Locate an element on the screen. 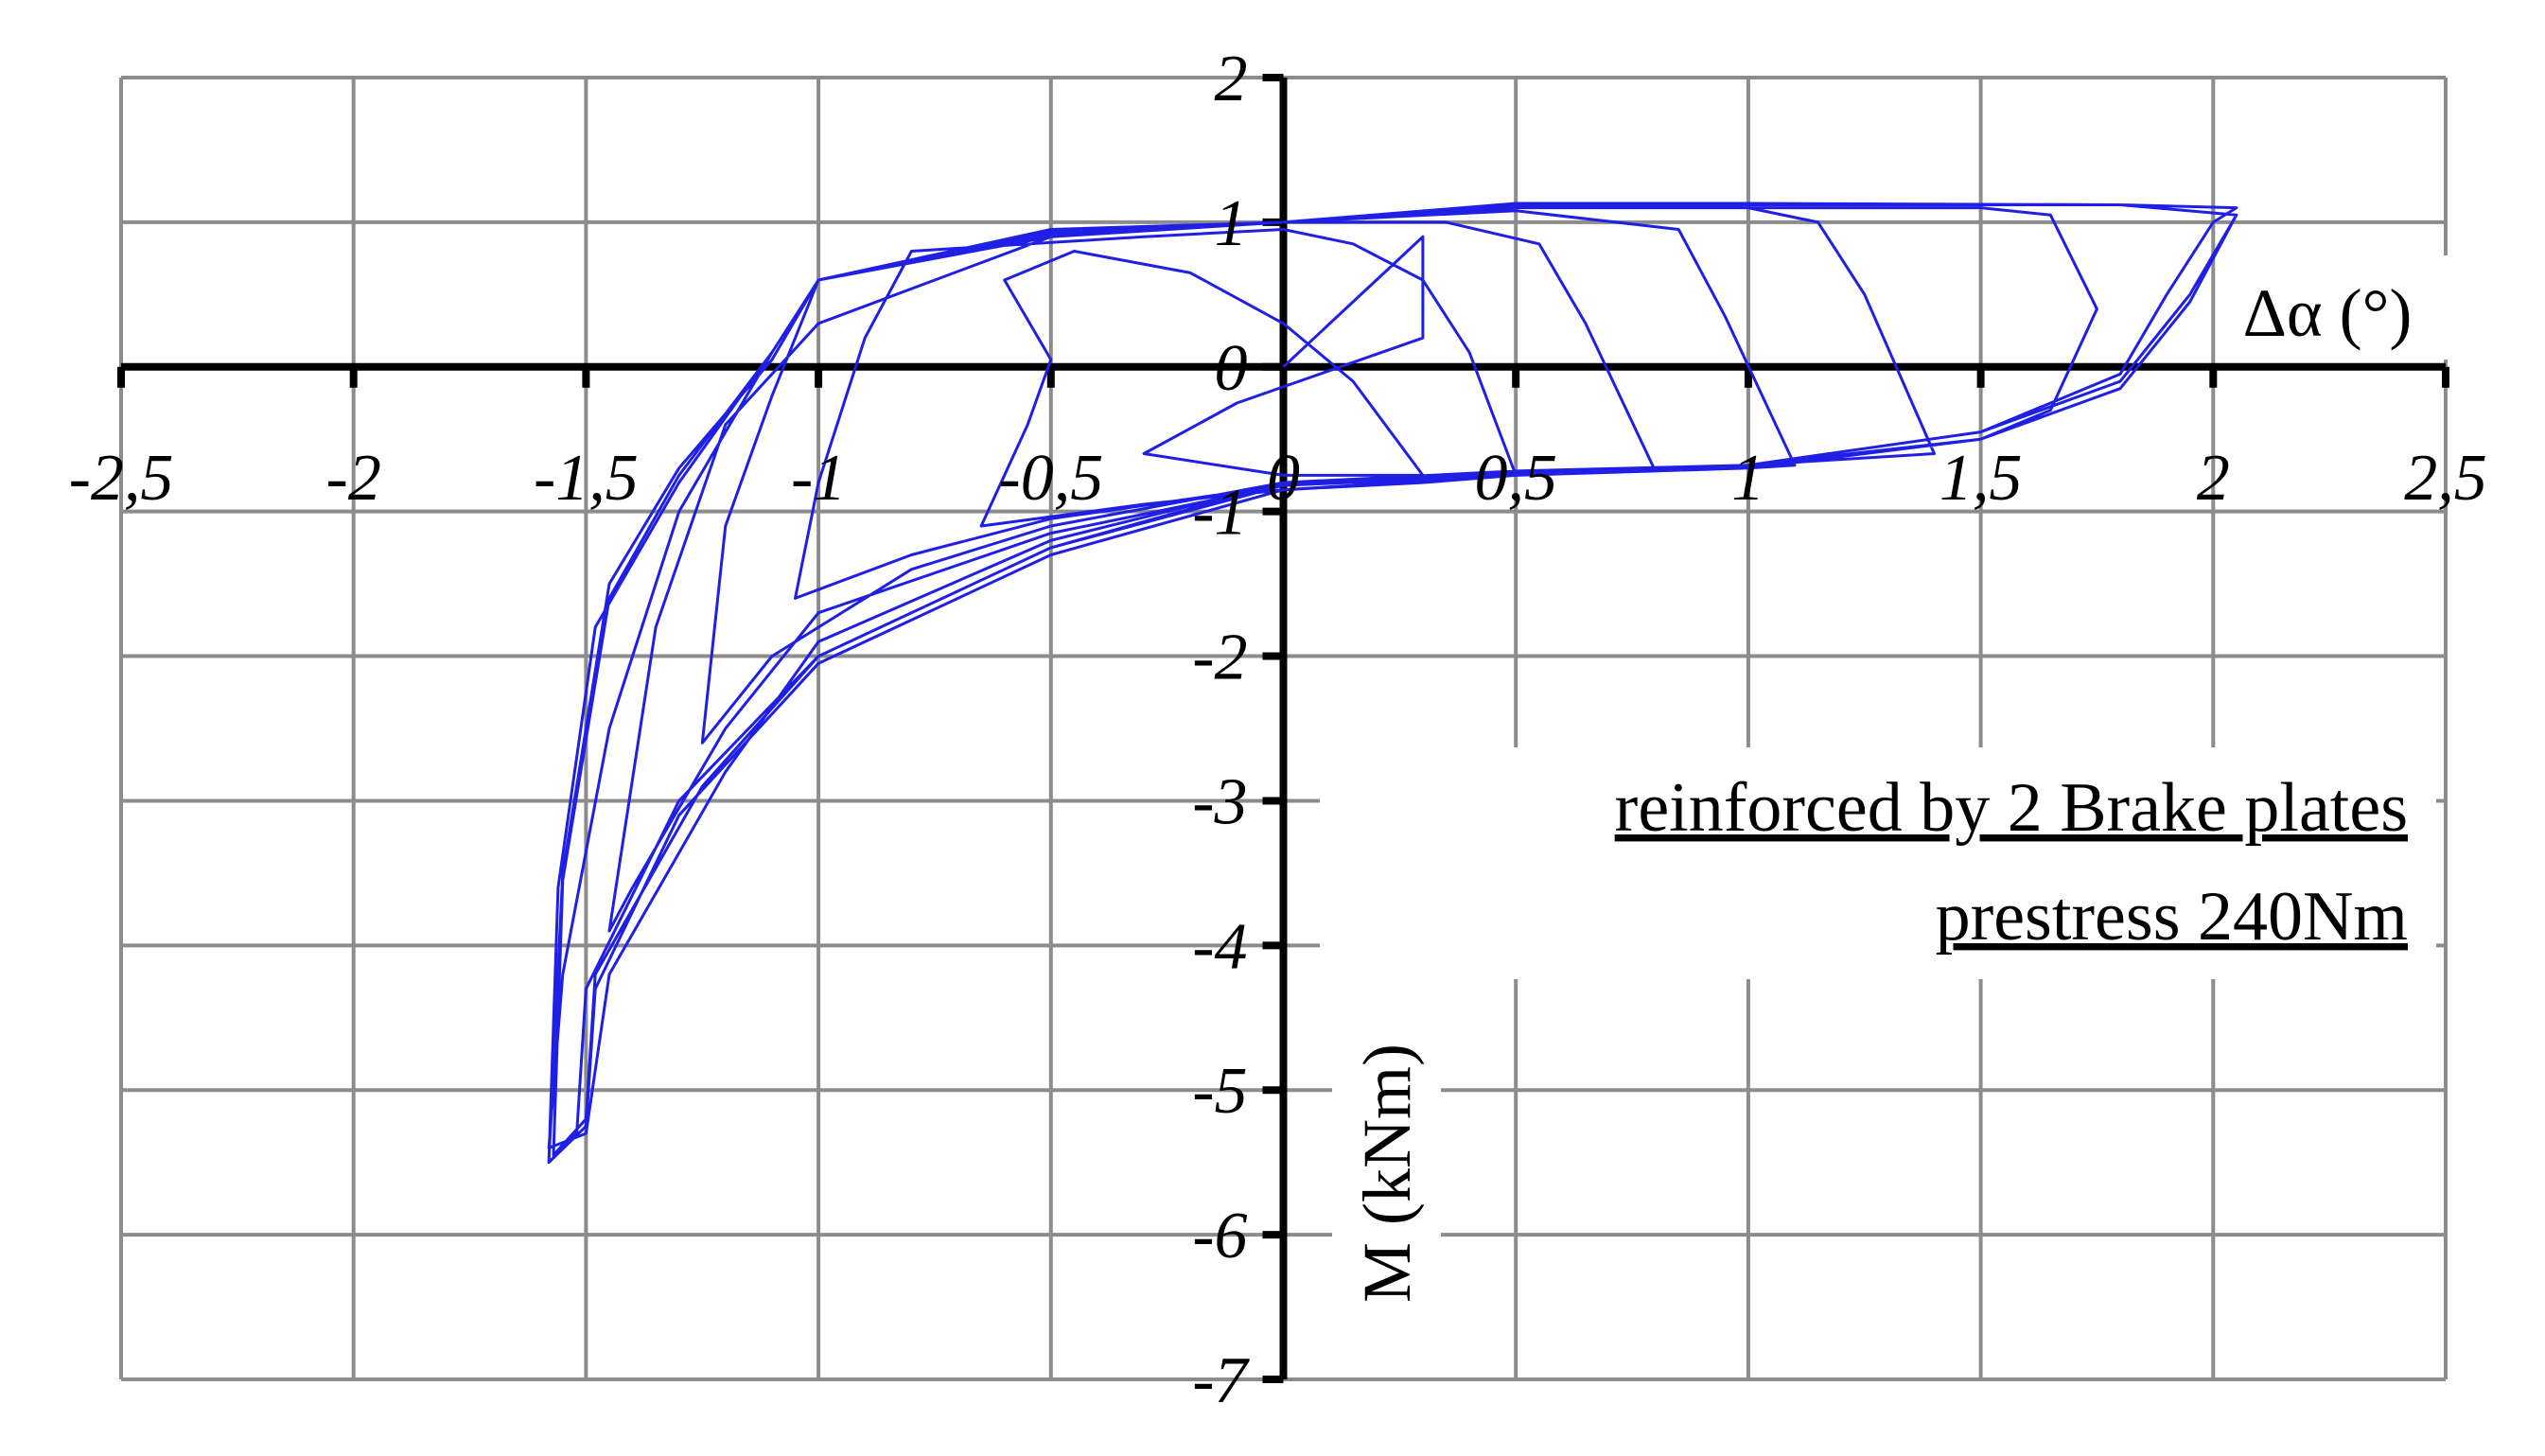  y-tick-label: -7 is located at coordinates (1221, 1380).